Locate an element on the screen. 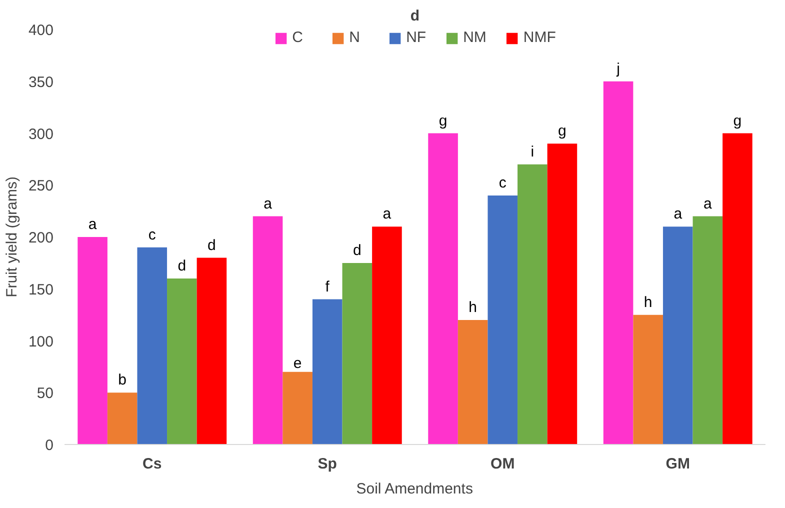 The width and height of the screenshot is (785, 508). y-tick-label: 300 is located at coordinates (41, 134).